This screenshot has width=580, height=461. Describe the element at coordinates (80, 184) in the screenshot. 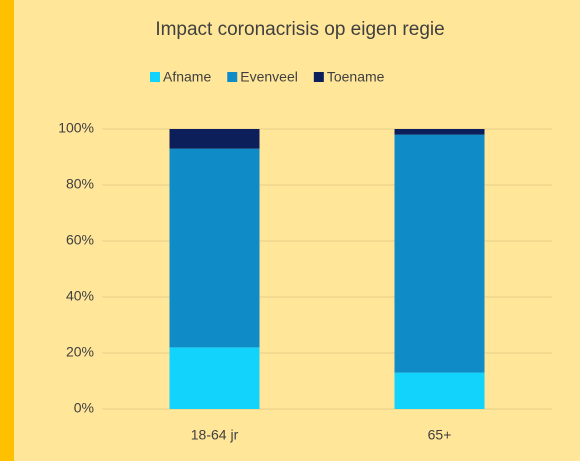

I see `y-tick-label: 80%` at that location.